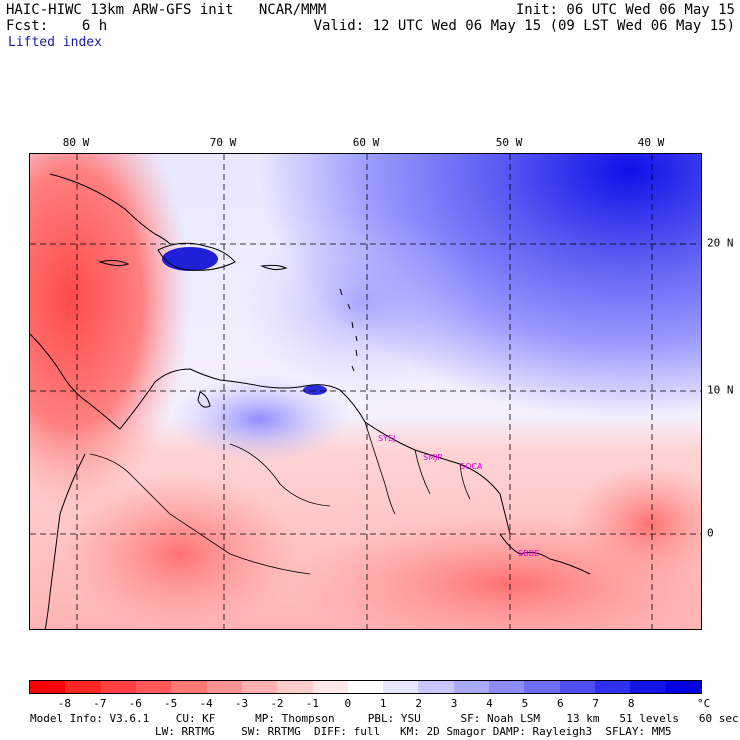  I want to click on colorbar-tick-label: 7, so click(596, 703).